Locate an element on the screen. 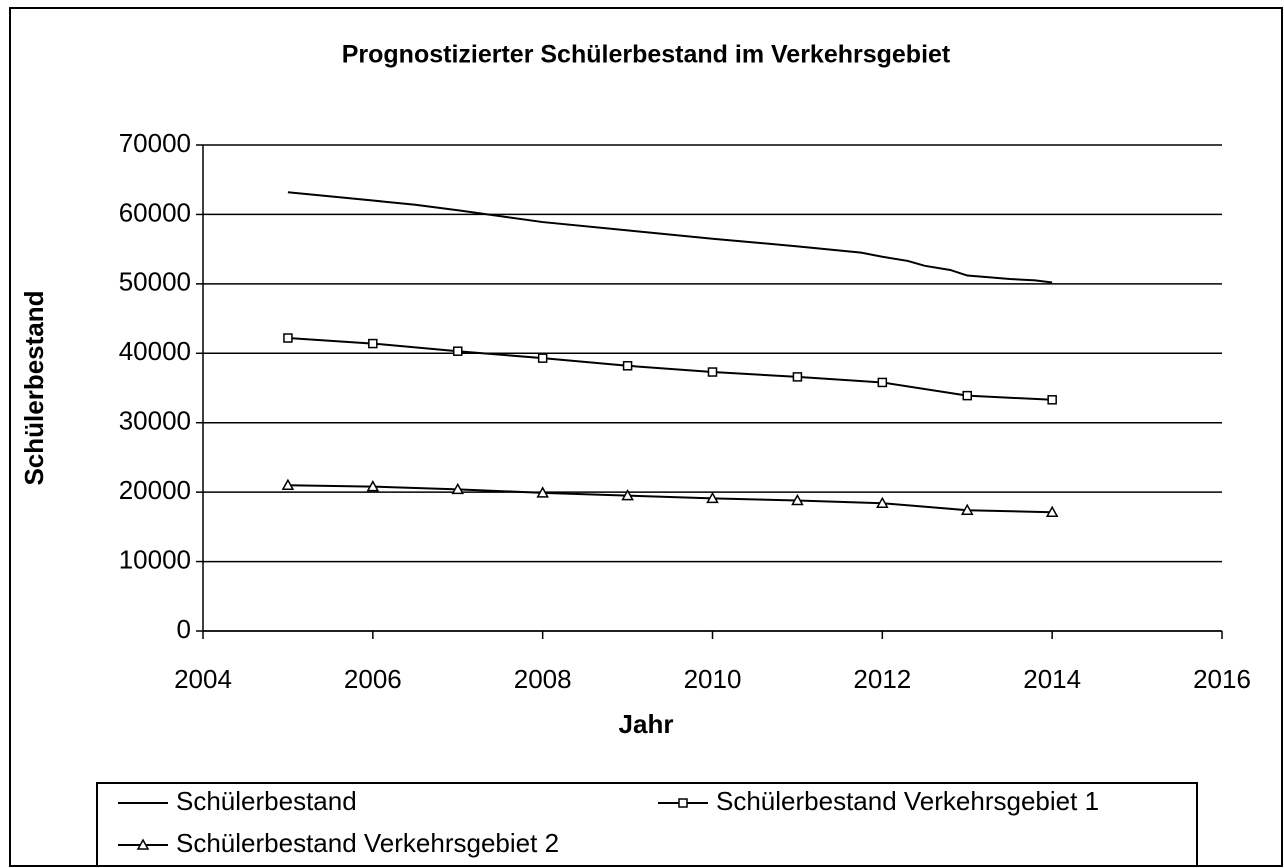 The image size is (1284, 868). x-tick-label: 2004 is located at coordinates (203, 679).